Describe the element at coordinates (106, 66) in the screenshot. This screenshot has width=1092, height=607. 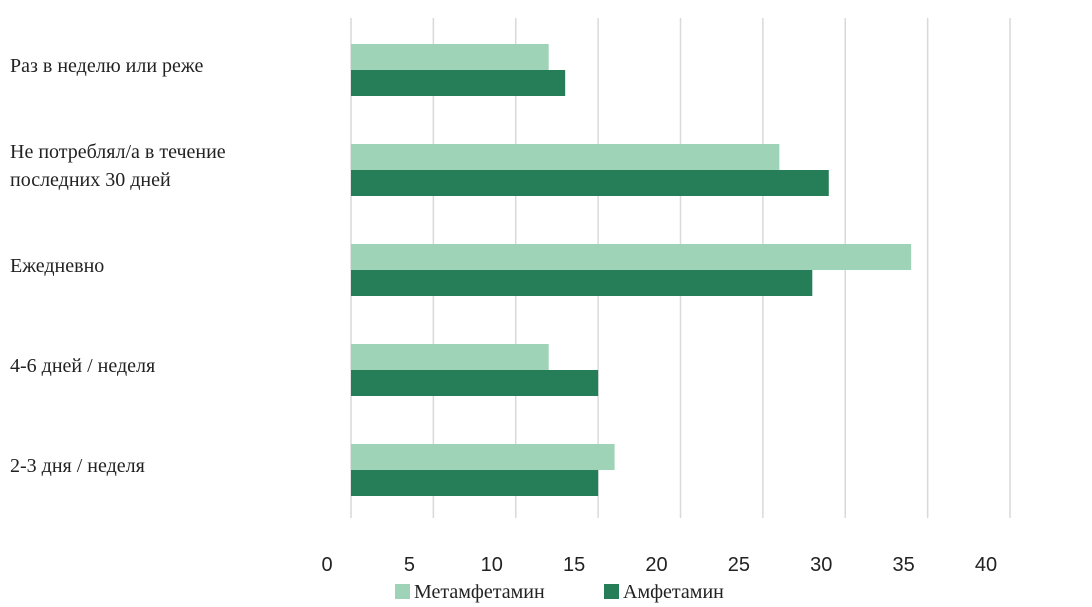
I see `category-label-0: Раз в неделю или реже` at that location.